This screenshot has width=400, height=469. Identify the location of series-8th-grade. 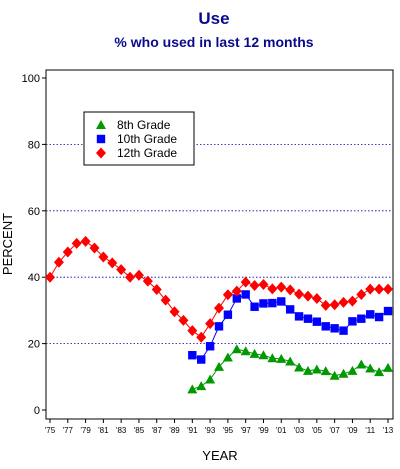
(290, 369).